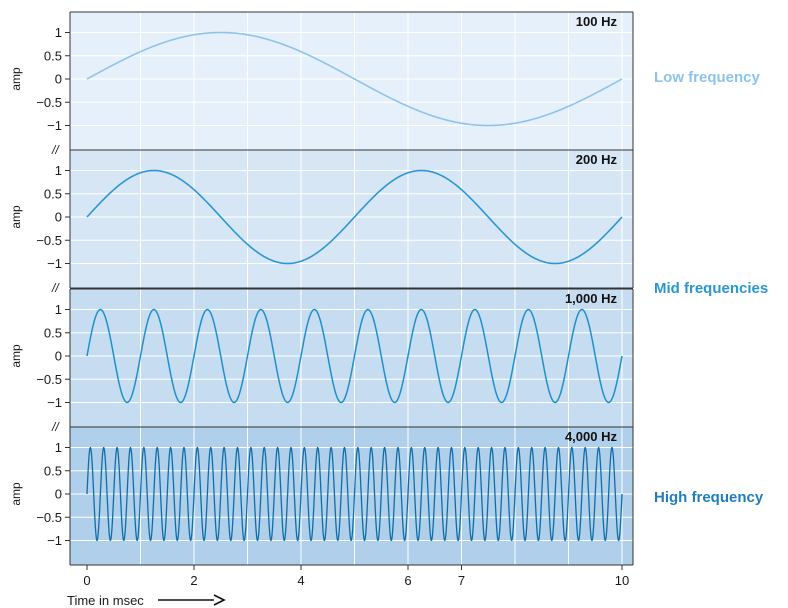 The height and width of the screenshot is (608, 788). I want to click on x-axis-label: Time in msec, so click(105, 600).